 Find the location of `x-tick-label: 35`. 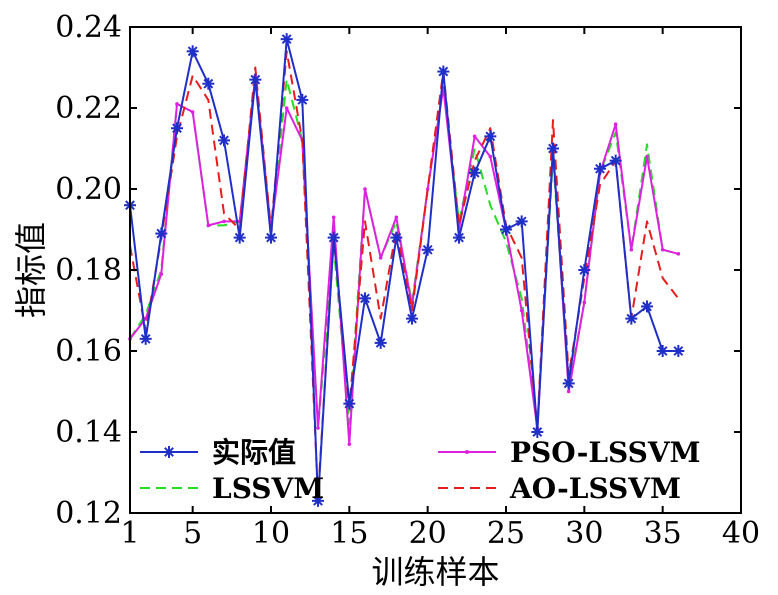

x-tick-label: 35 is located at coordinates (663, 533).